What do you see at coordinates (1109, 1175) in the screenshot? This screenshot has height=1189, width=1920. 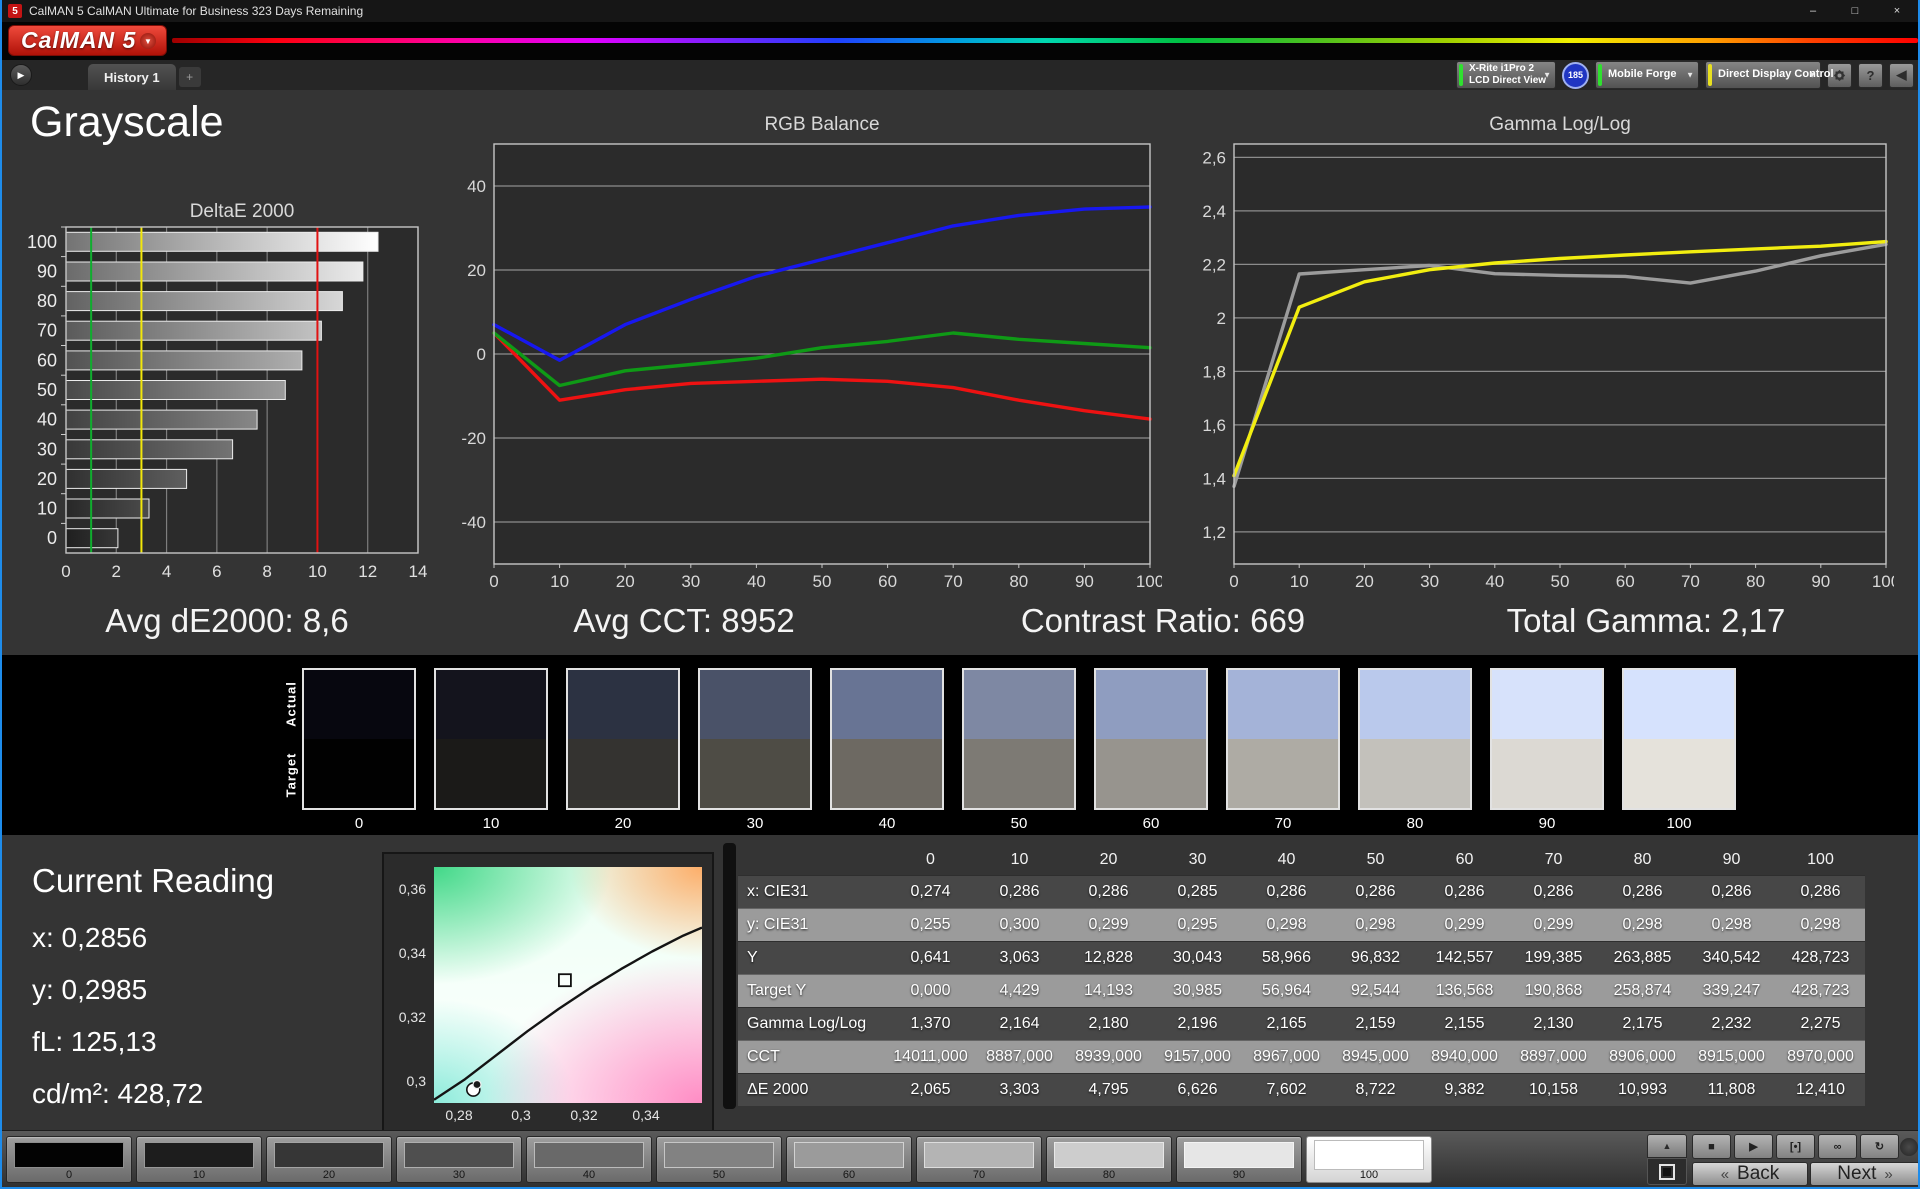 I see `patch-label: 80` at bounding box center [1109, 1175].